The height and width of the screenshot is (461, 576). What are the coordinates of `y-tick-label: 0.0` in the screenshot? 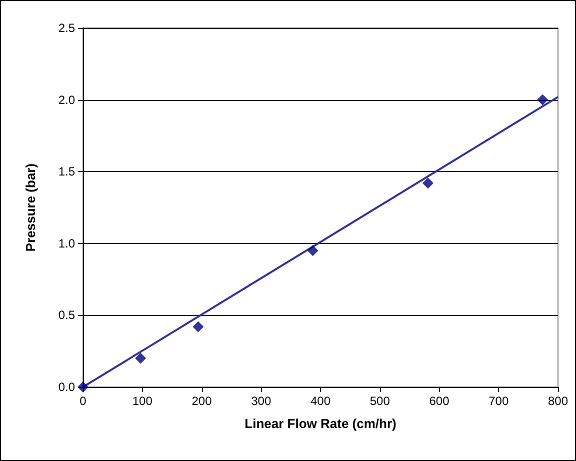 It's located at (67, 387).